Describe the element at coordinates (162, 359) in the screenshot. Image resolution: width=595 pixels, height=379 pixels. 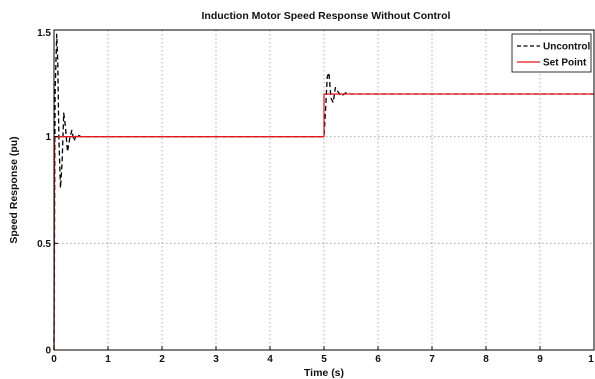
I see `x-tick-label: 2` at that location.